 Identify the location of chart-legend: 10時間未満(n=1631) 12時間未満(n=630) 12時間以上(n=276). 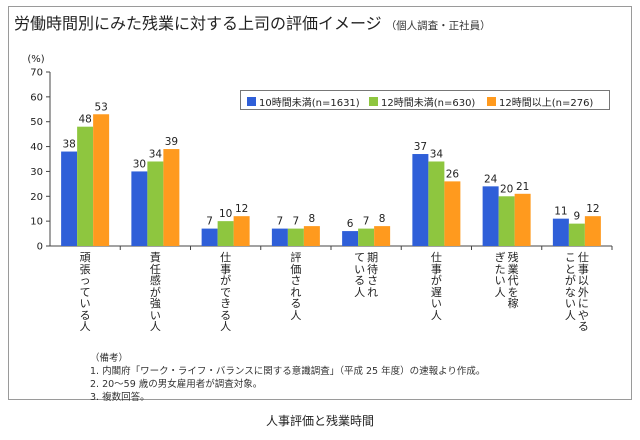
(425, 100).